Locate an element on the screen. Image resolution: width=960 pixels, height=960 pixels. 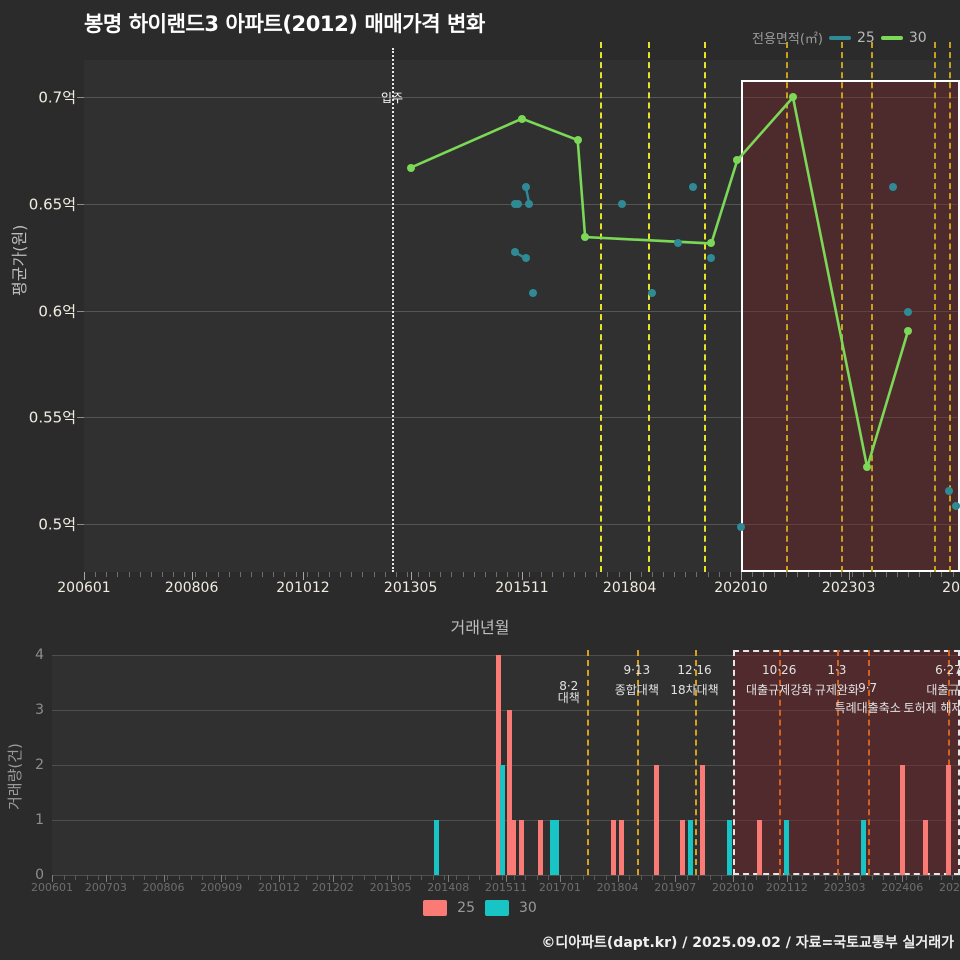
policy-vline is located at coordinates (649, 307).